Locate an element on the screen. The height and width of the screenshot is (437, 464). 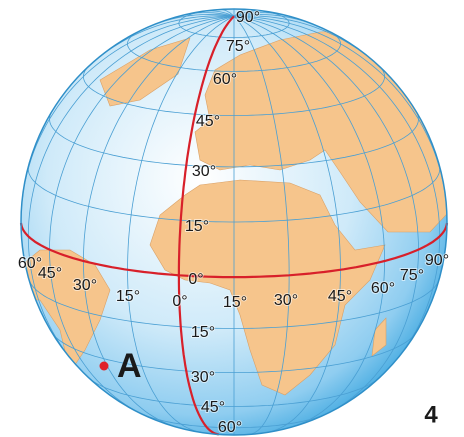
figure-number: 4 is located at coordinates (431, 414).